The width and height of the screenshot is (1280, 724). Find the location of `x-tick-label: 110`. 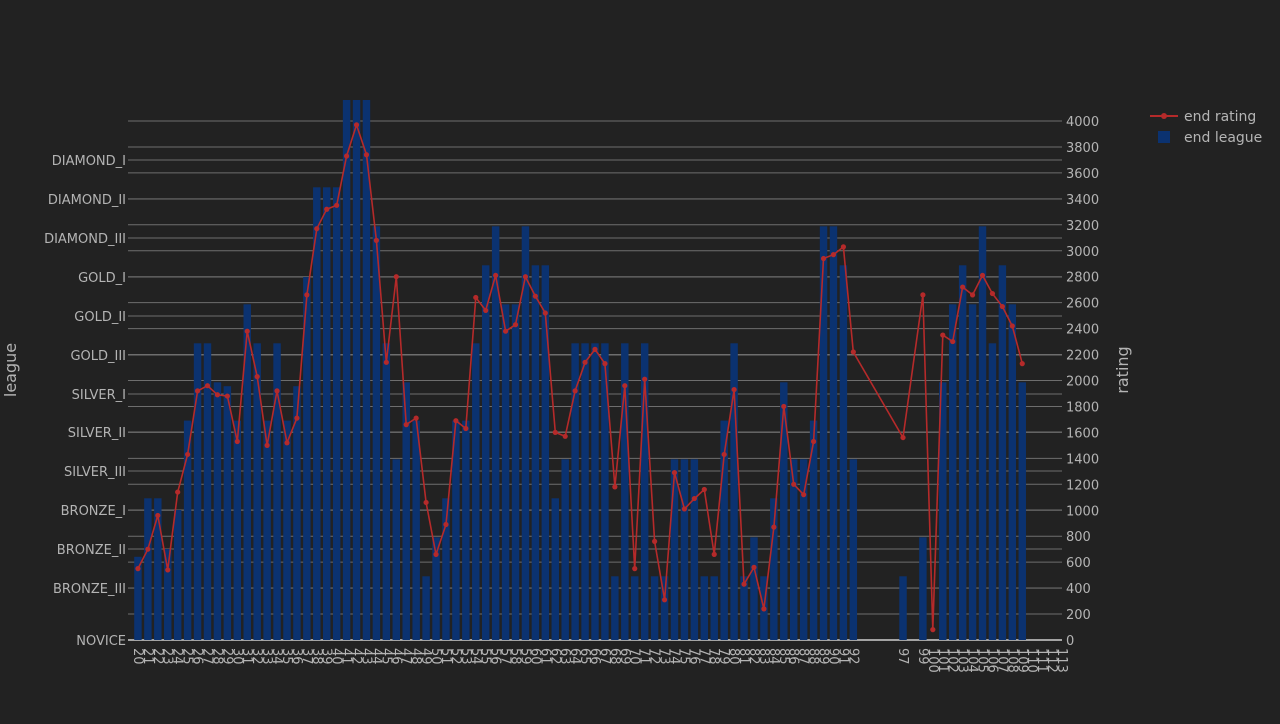

x-tick-label: 110 is located at coordinates (1031, 660).